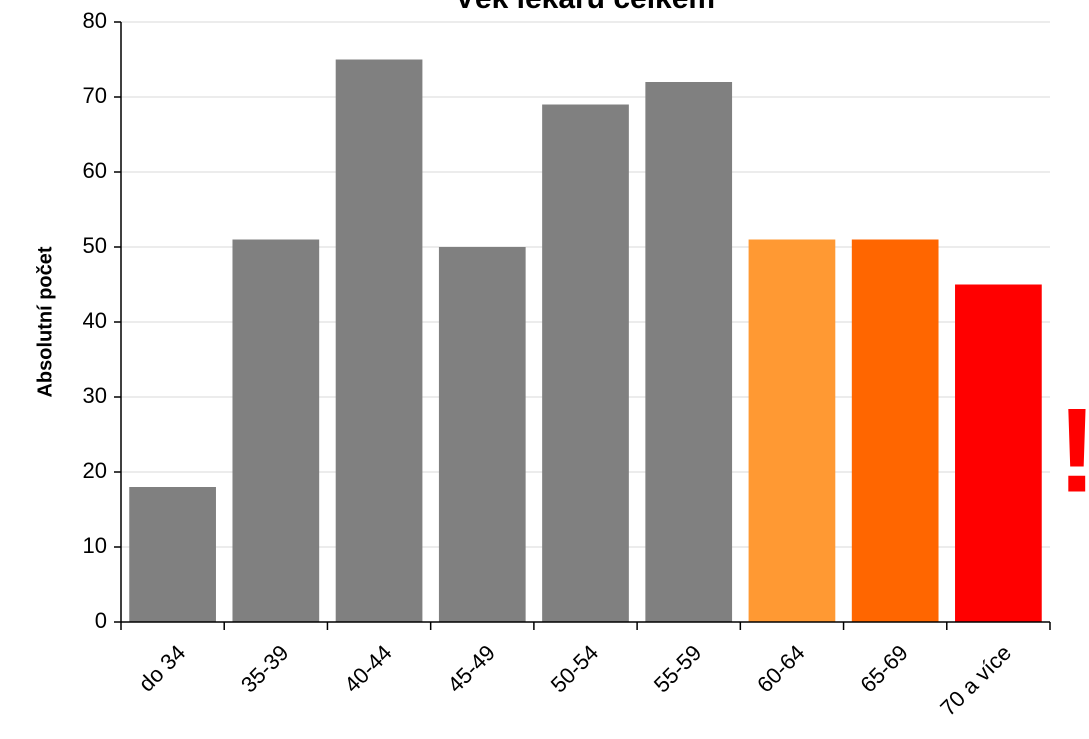 Image resolution: width=1089 pixels, height=739 pixels. What do you see at coordinates (585, 7) in the screenshot?
I see `chart-title: Věk lékařů celkem` at bounding box center [585, 7].